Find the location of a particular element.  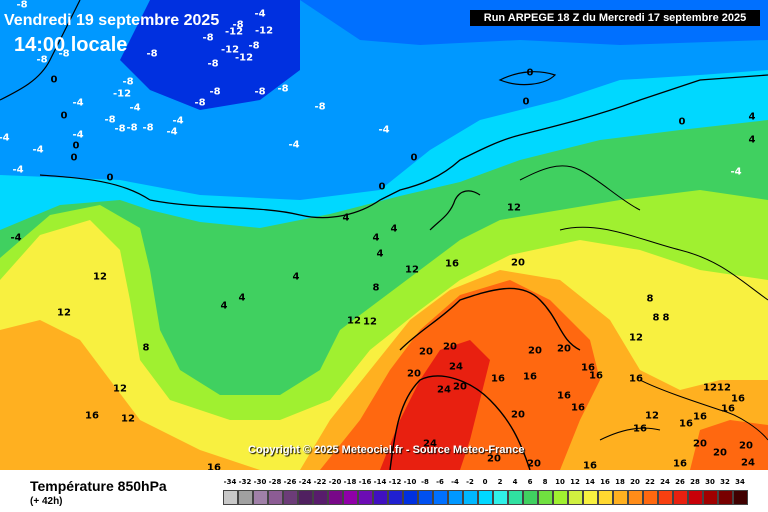

scale-tick-label: 0 is located at coordinates (485, 482).